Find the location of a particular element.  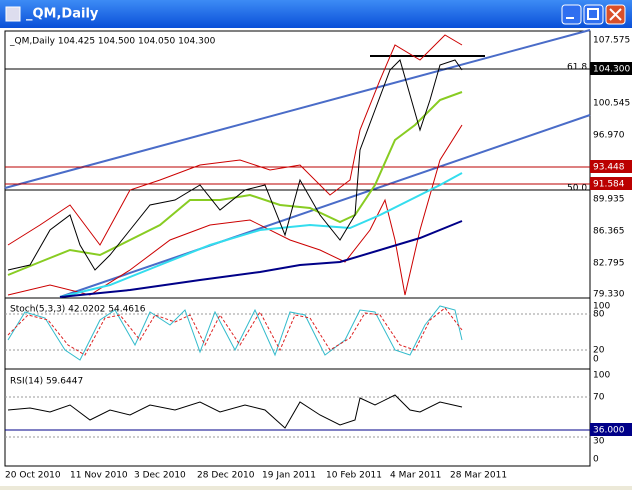

date-label: 4 Mar 2011 is located at coordinates (415, 476).